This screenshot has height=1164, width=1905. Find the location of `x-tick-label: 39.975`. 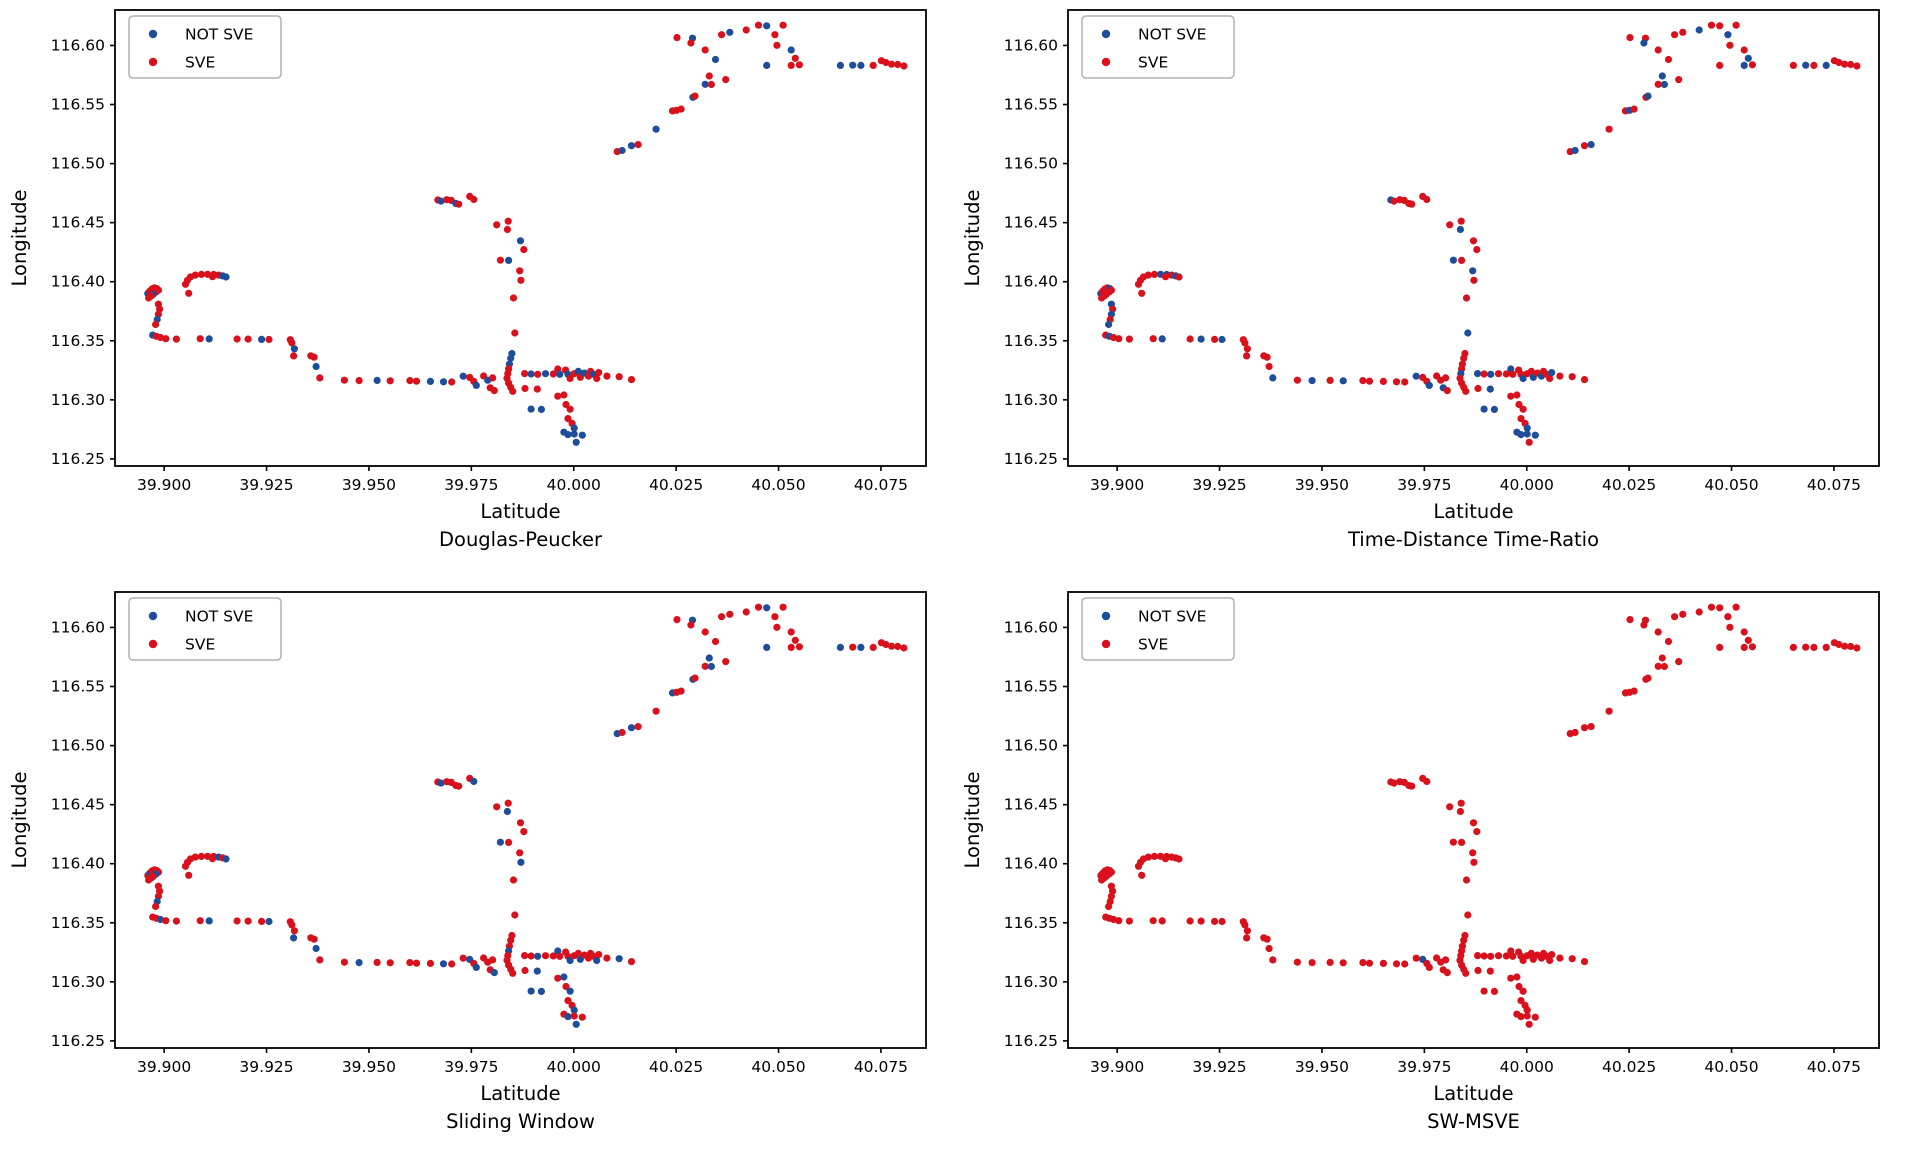

x-tick-label: 39.975 is located at coordinates (1424, 485).